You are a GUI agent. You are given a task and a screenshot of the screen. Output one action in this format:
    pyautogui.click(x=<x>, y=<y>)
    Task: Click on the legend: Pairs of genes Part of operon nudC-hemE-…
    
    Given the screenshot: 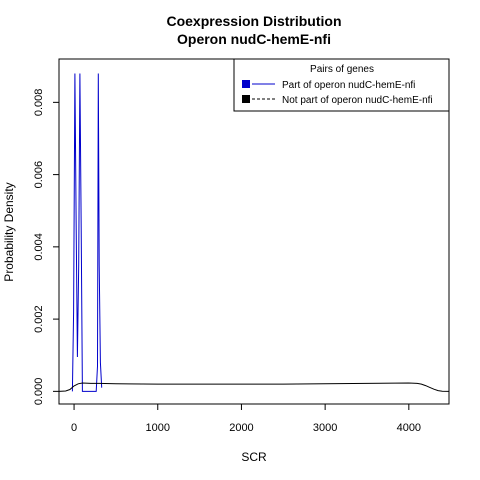 What is the action you would take?
    pyautogui.click(x=341, y=85)
    